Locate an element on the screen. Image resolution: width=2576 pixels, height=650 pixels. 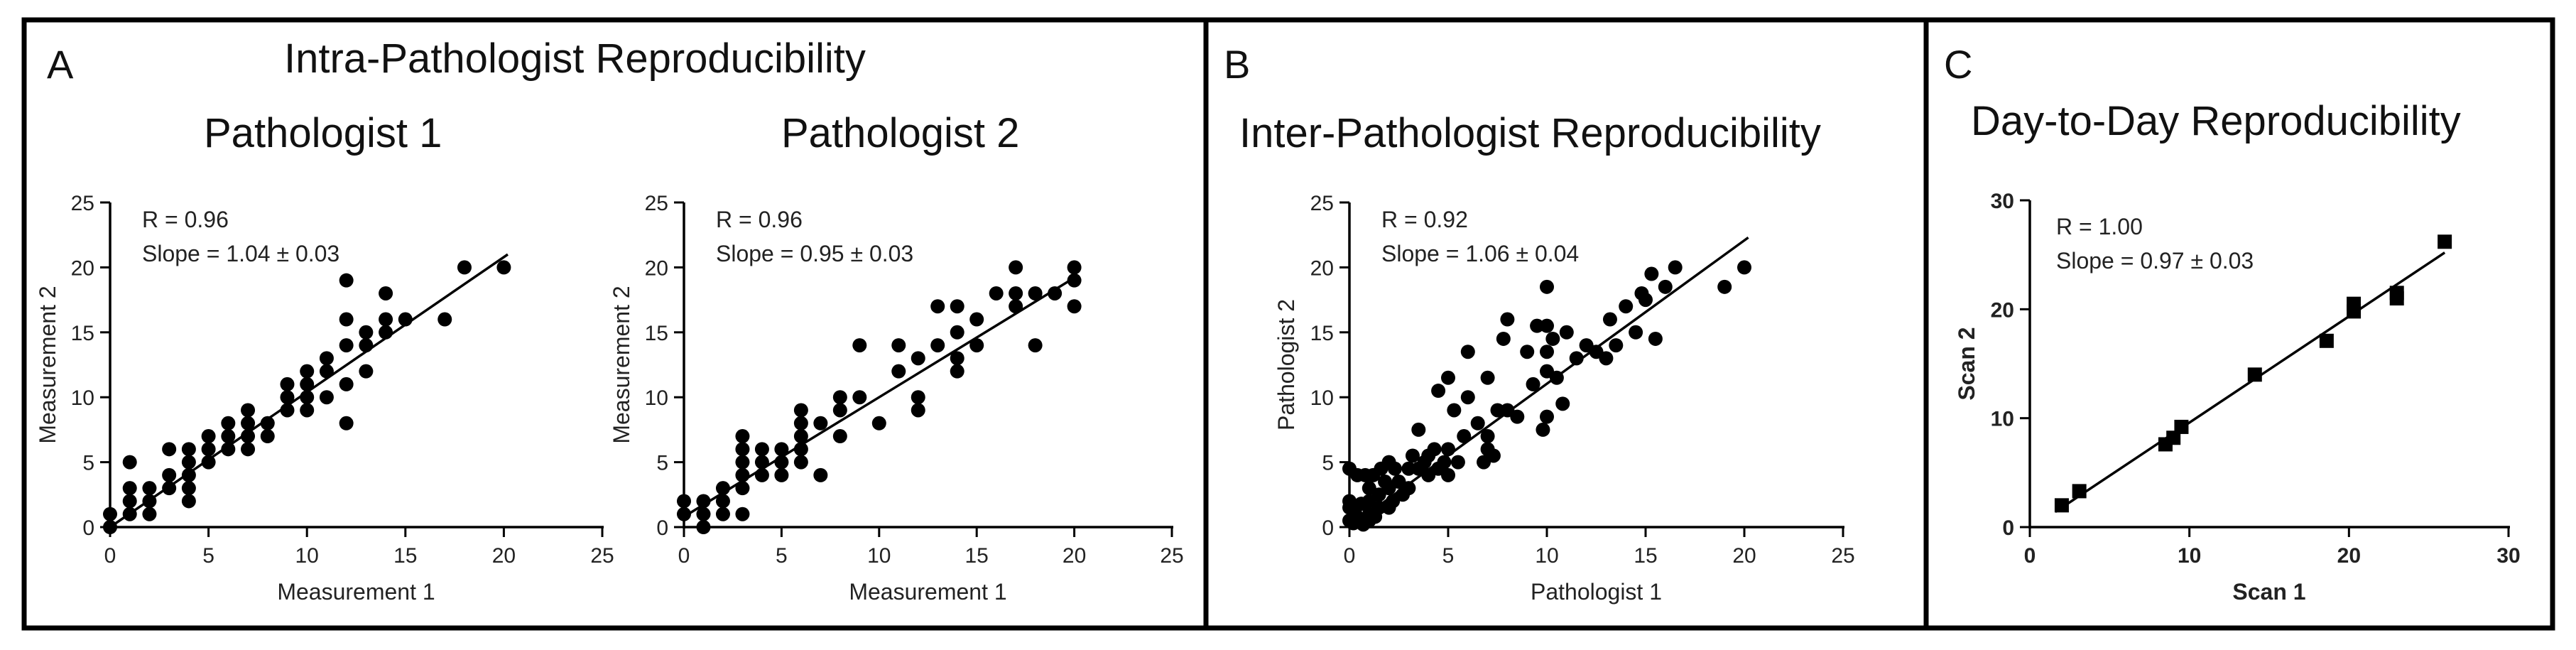
slope-annotation: Slope = 0.95 ± 0.03 is located at coordinates (815, 254).